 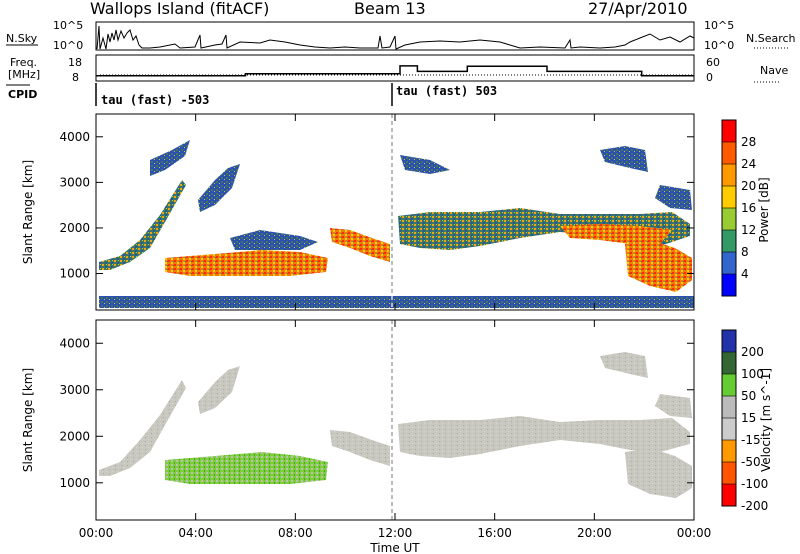 What do you see at coordinates (764, 209) in the screenshot?
I see `power-colorbar-label: Power [dB]` at bounding box center [764, 209].